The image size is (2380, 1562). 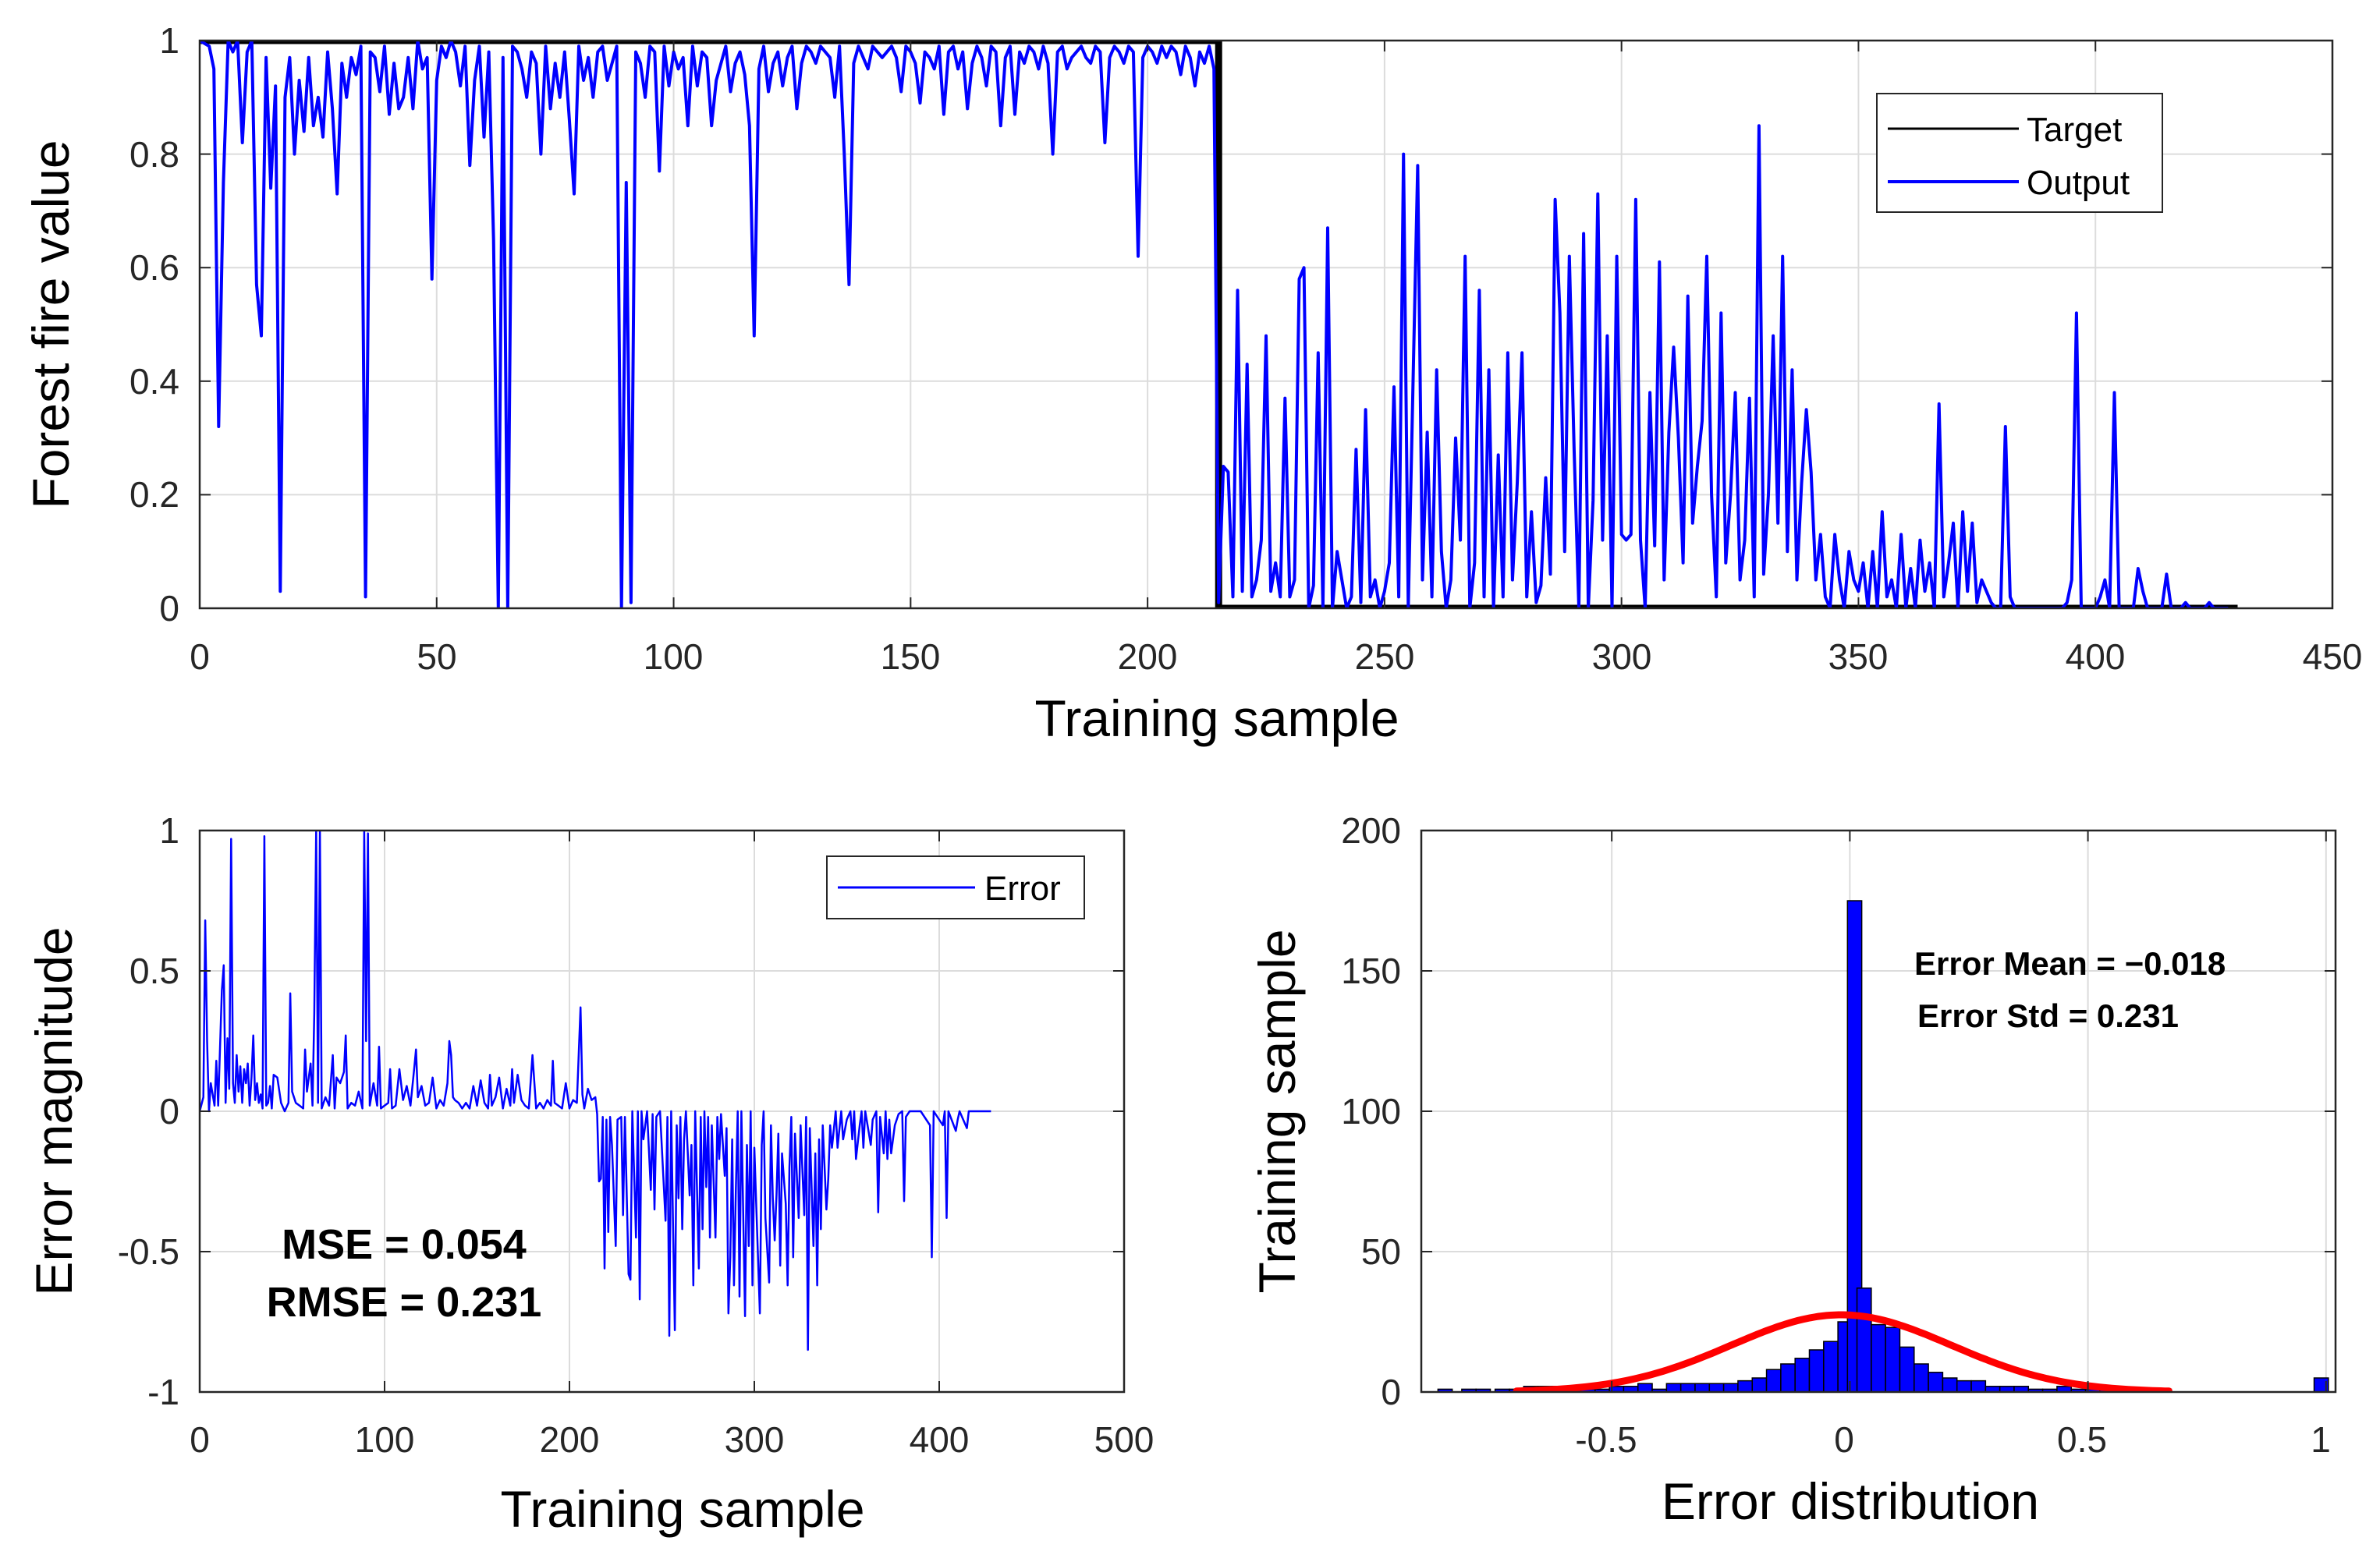 I want to click on legend-box, so click(x=2019, y=153).